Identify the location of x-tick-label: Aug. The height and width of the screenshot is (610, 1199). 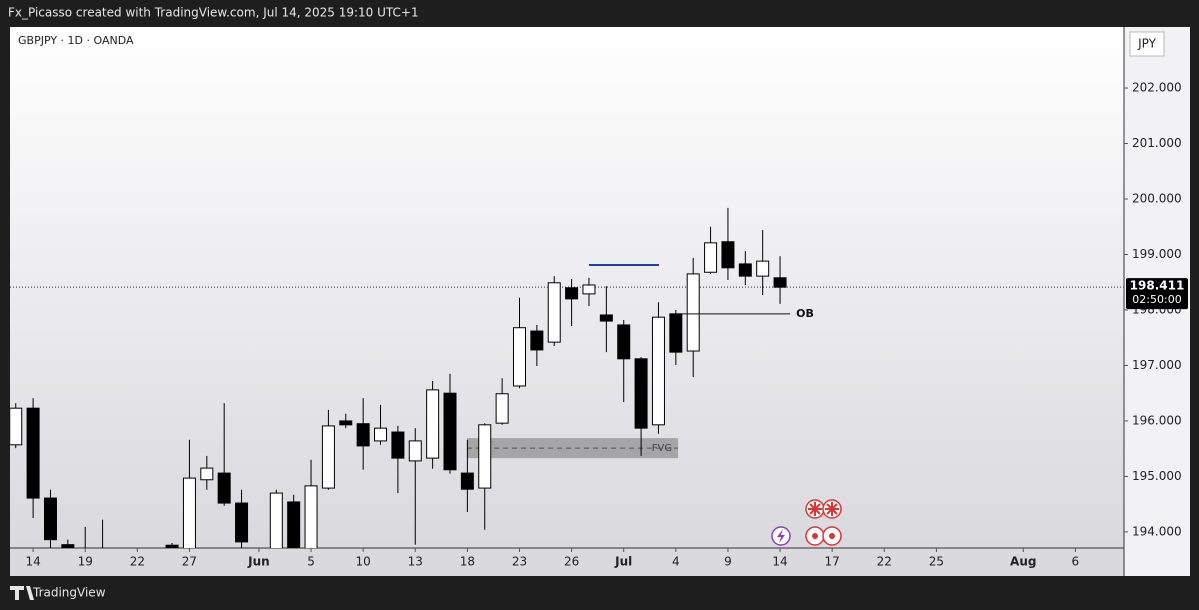
(1023, 562).